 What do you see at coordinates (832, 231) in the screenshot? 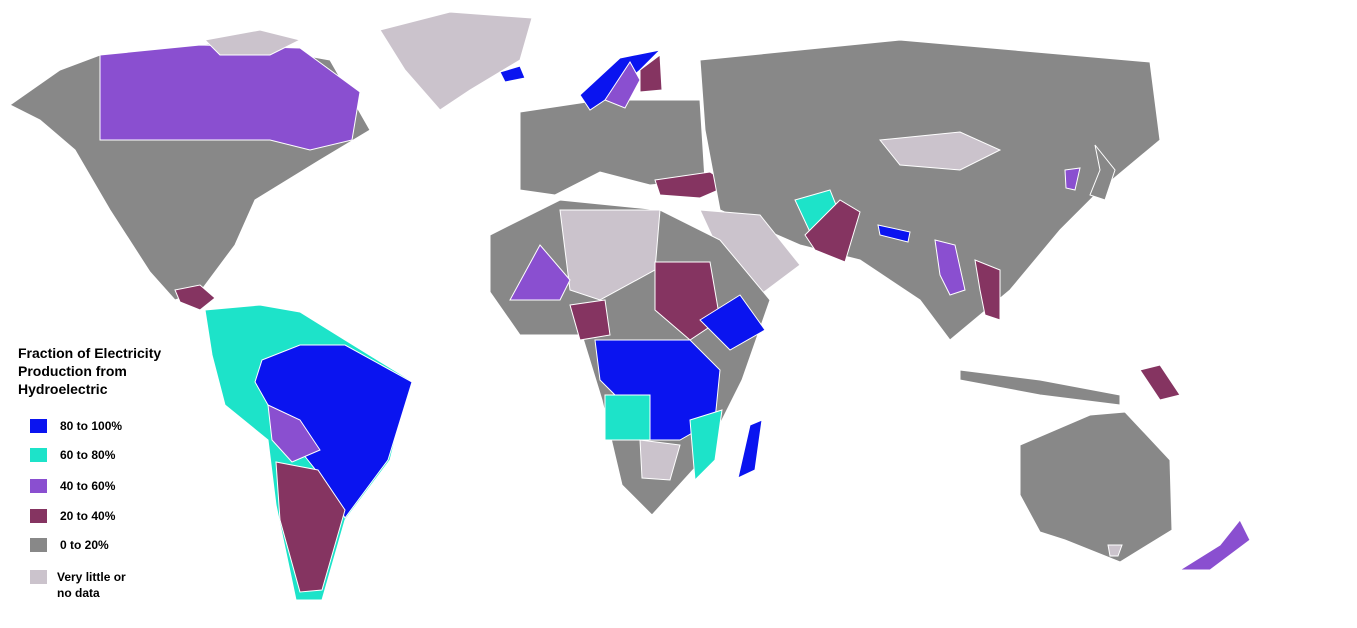
I see `pakistan` at bounding box center [832, 231].